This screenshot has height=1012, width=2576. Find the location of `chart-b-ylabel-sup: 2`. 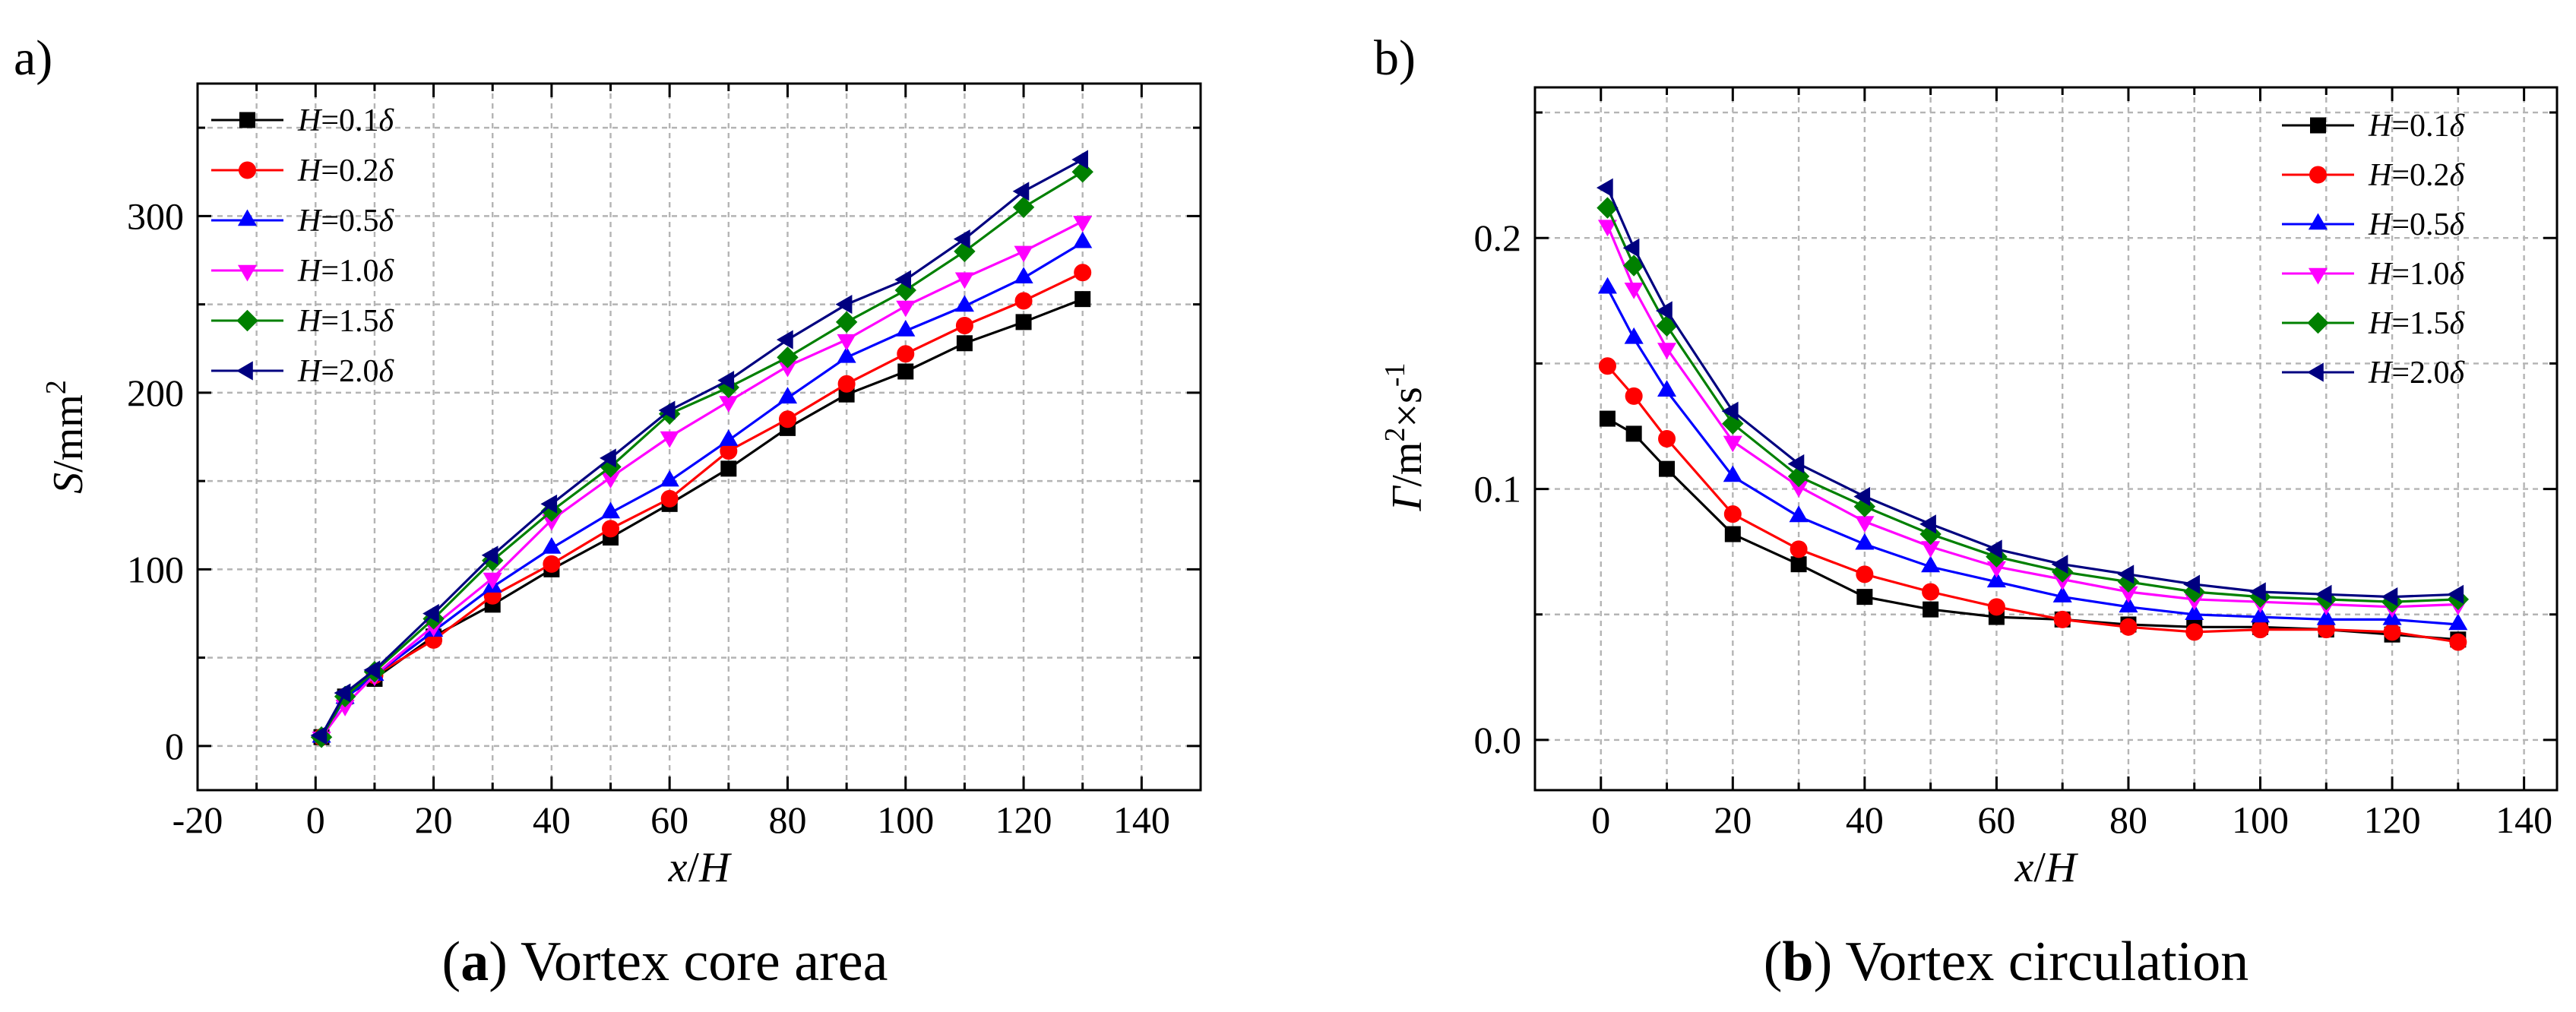

chart-b-ylabel-sup: 2 is located at coordinates (1395, 435).